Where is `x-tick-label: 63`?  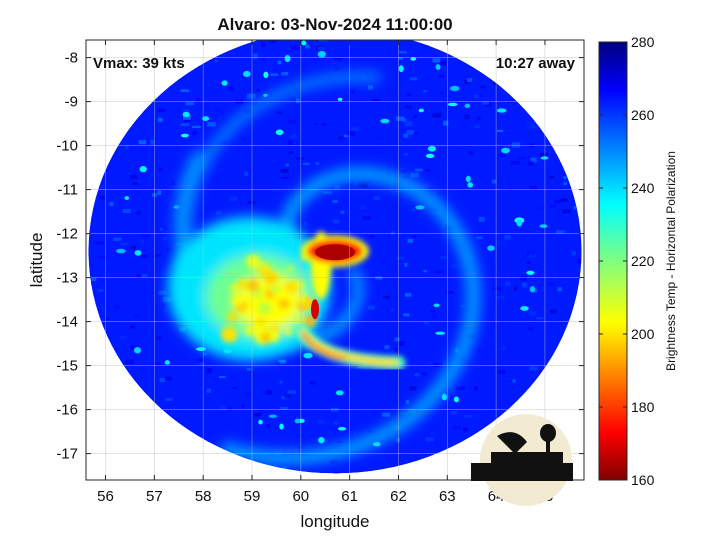 x-tick-label: 63 is located at coordinates (447, 496).